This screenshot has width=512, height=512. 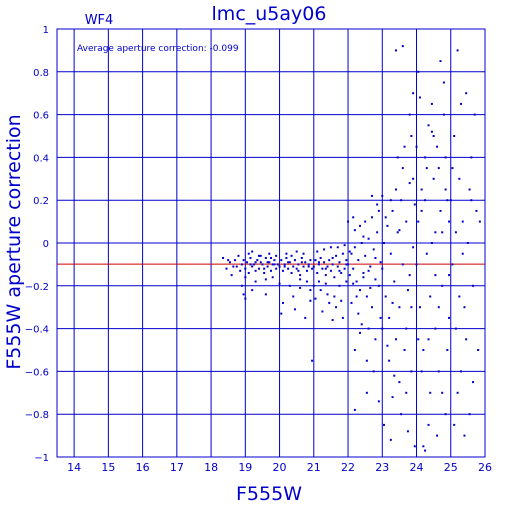 I want to click on y-axis-label: F555W aperture correction, so click(x=14, y=241).